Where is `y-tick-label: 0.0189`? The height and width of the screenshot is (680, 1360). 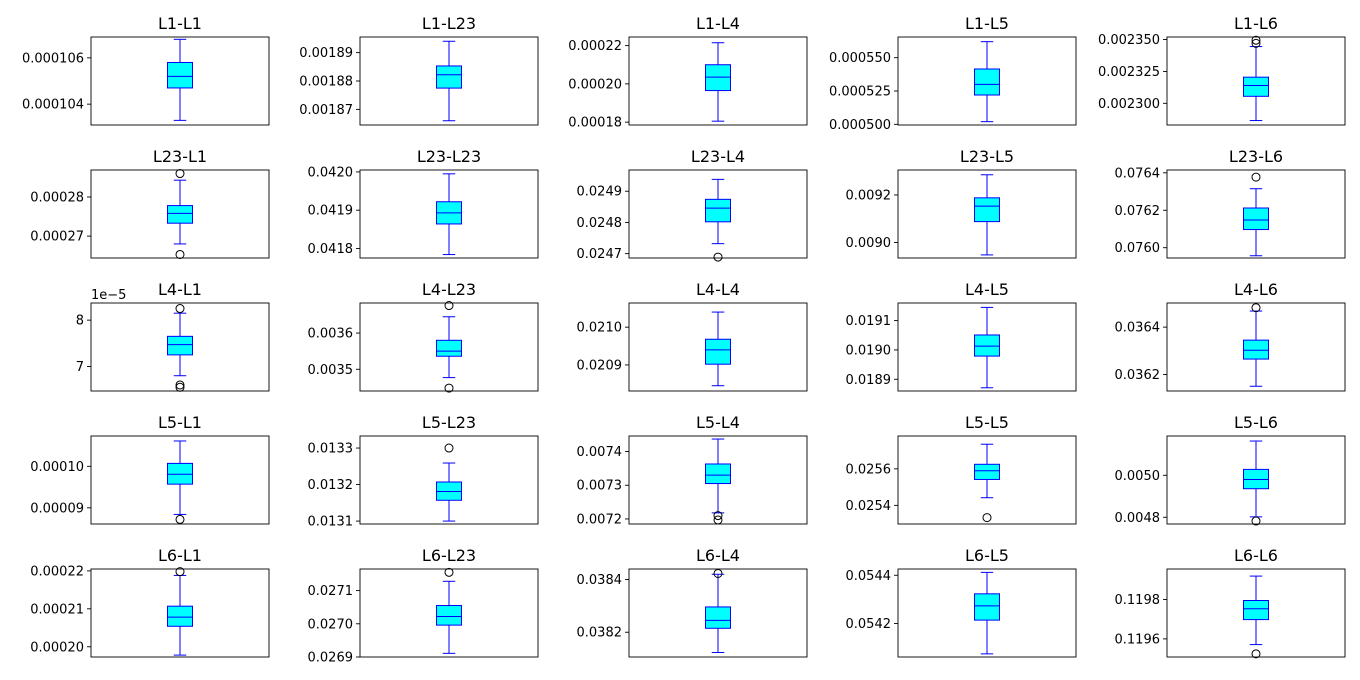
y-tick-label: 0.0189 is located at coordinates (869, 380).